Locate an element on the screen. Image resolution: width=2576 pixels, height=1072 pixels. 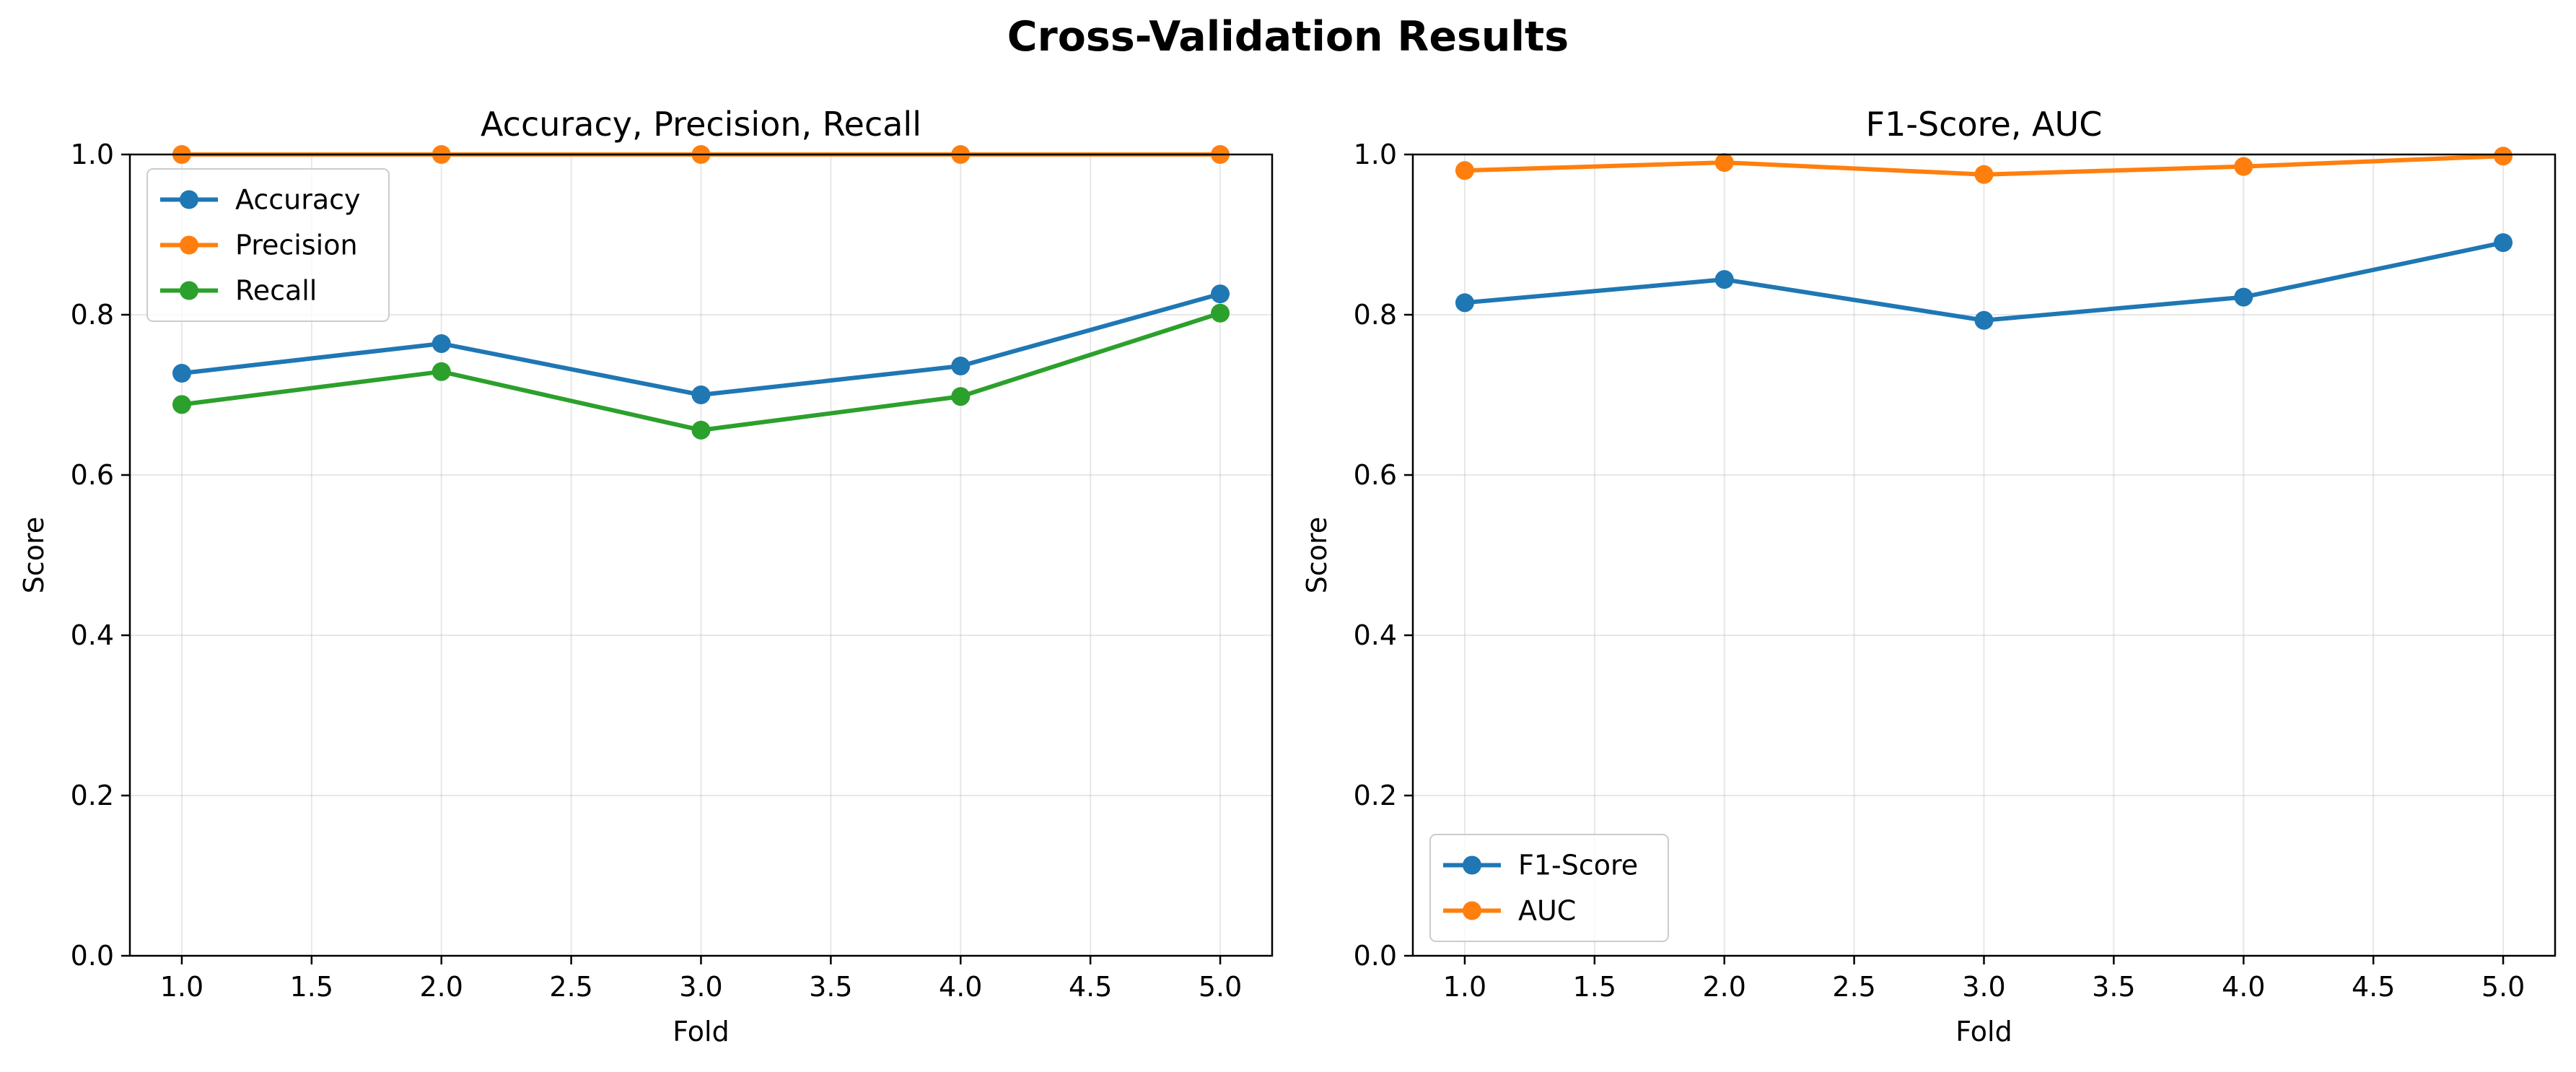
legend-marker-auc is located at coordinates (1472, 910).